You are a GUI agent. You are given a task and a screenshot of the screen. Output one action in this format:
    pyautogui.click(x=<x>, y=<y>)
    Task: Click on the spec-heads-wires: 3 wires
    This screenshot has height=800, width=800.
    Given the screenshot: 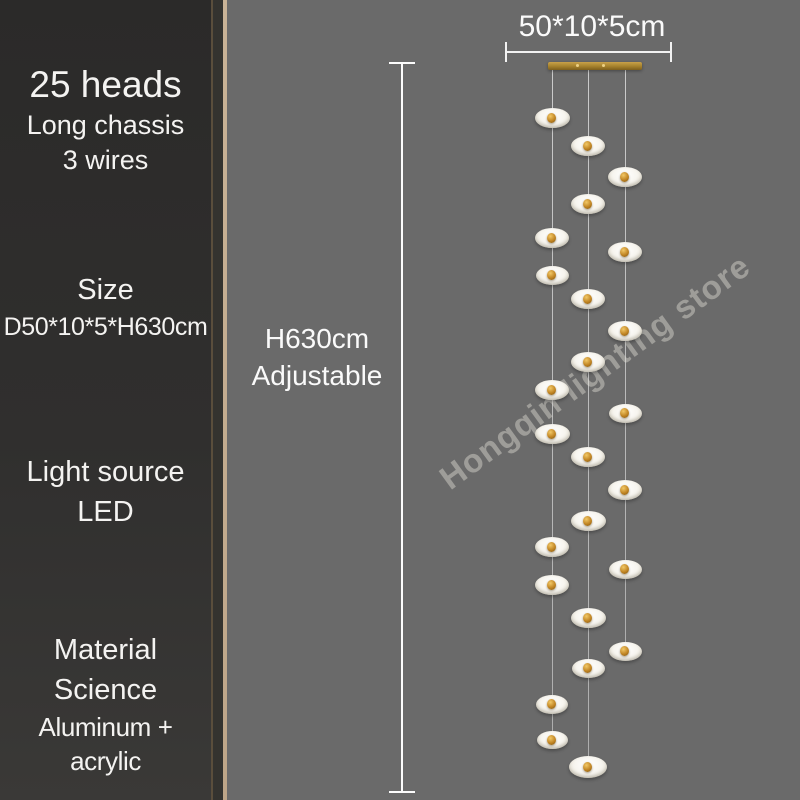 What is the action you would take?
    pyautogui.click(x=105, y=160)
    